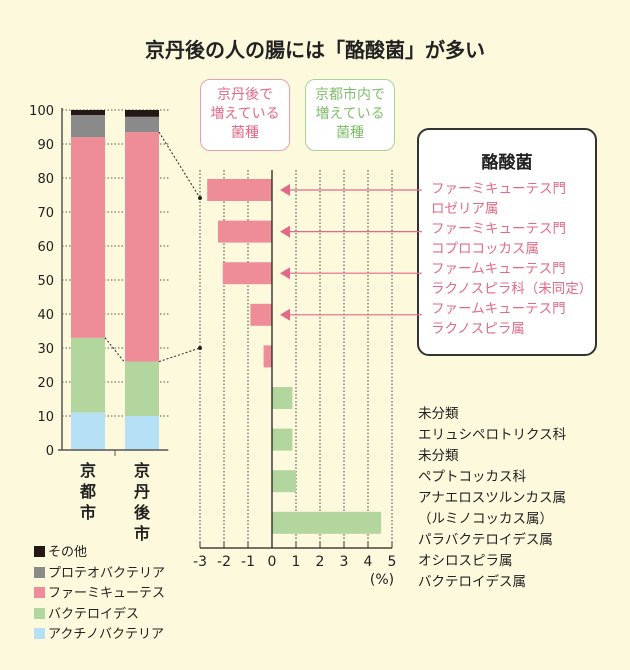  What do you see at coordinates (106, 634) in the screenshot?
I see `legend-label: アクチノバクテリア` at bounding box center [106, 634].